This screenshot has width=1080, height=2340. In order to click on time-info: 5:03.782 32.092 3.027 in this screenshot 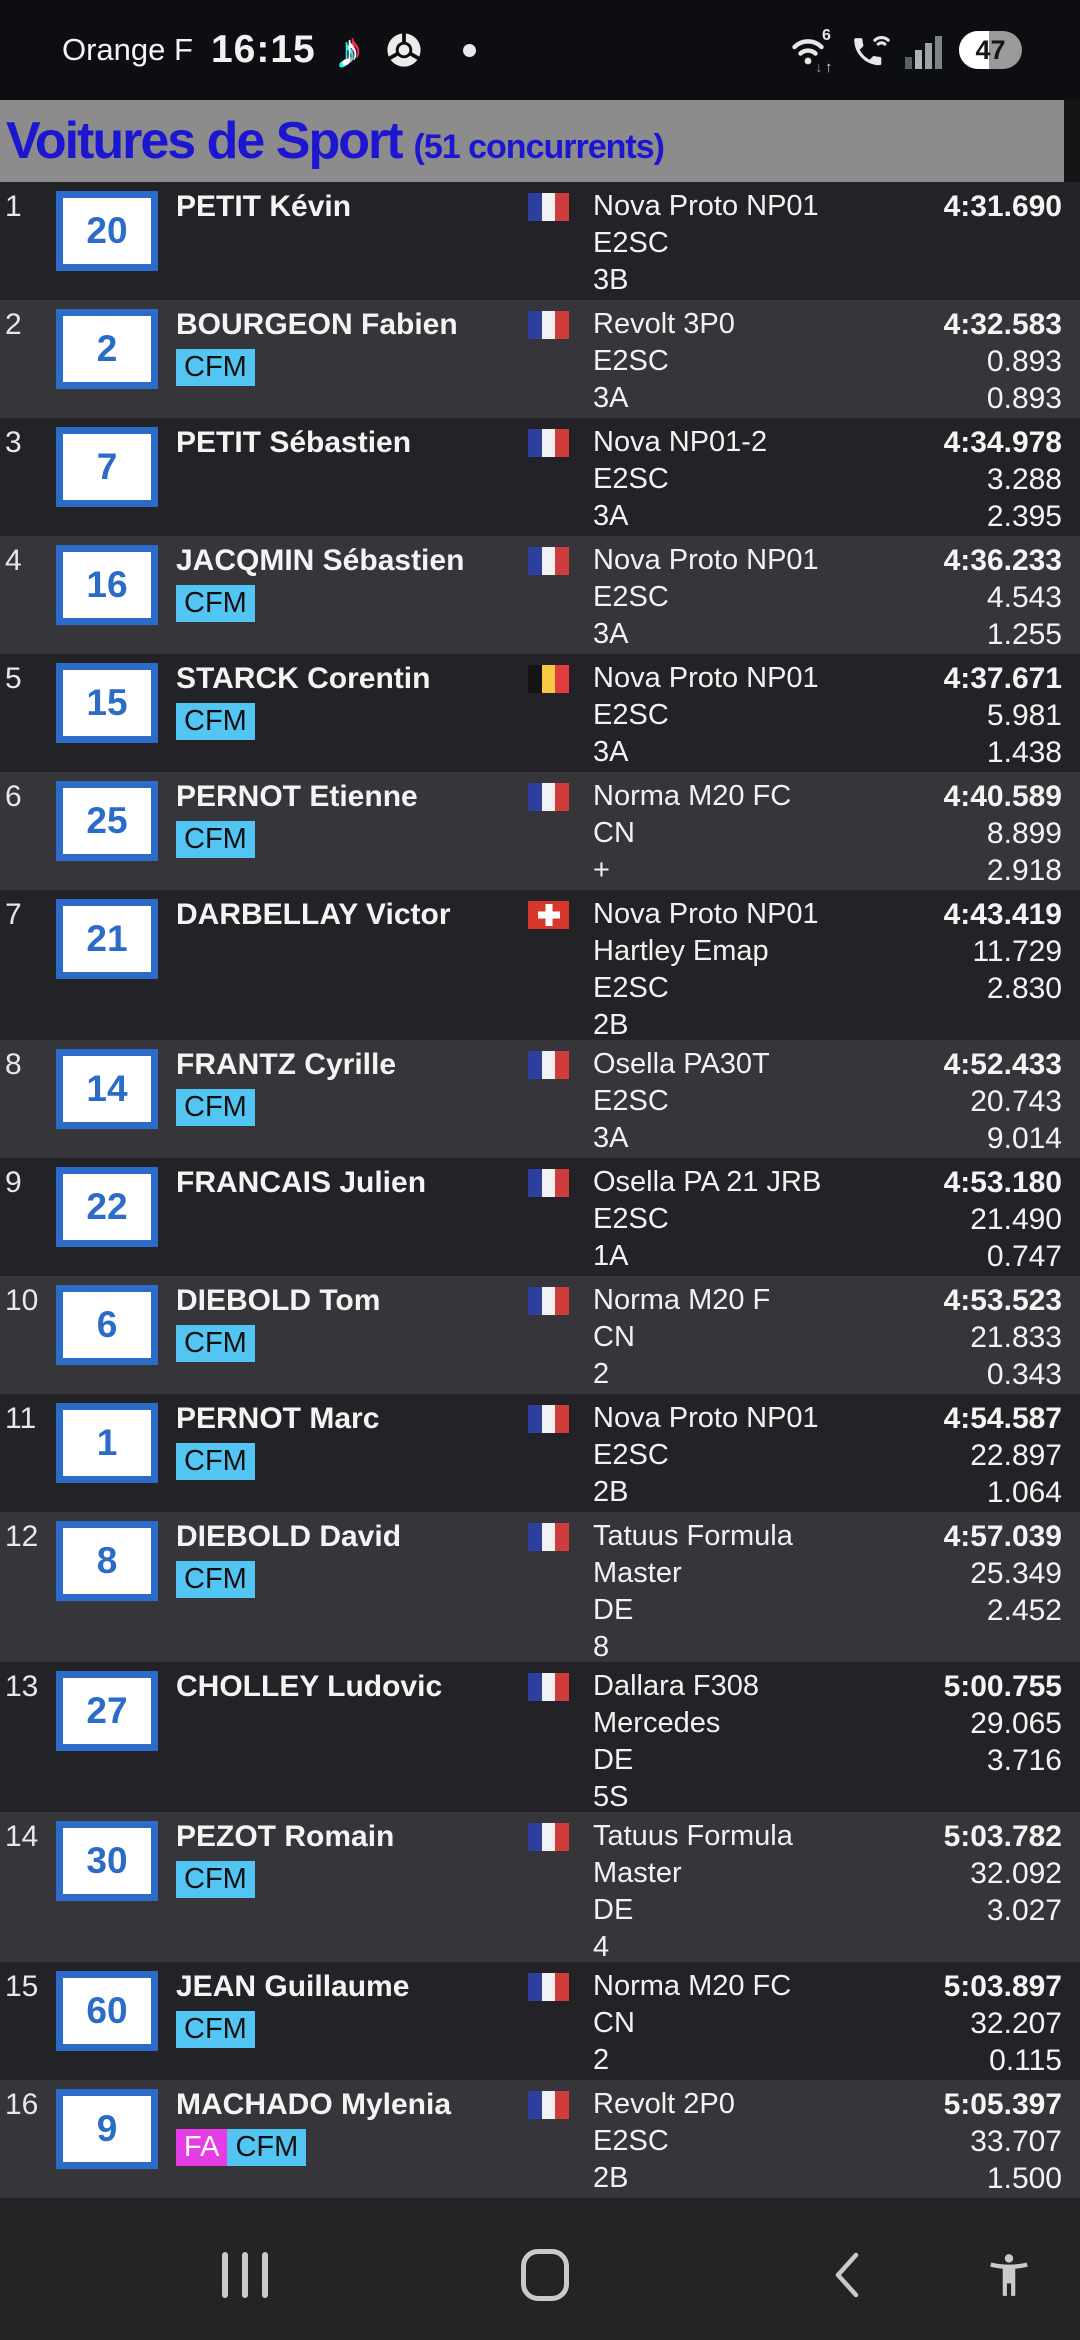, I will do `click(1002, 1873)`.